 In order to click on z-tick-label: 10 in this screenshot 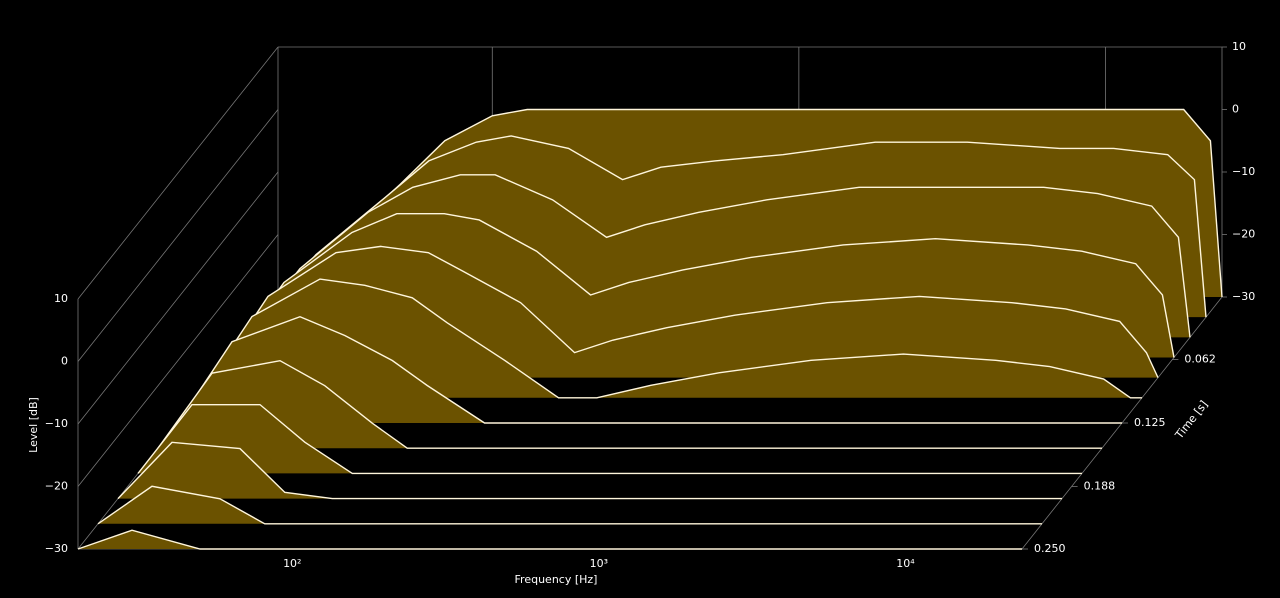, I will do `click(61, 298)`.